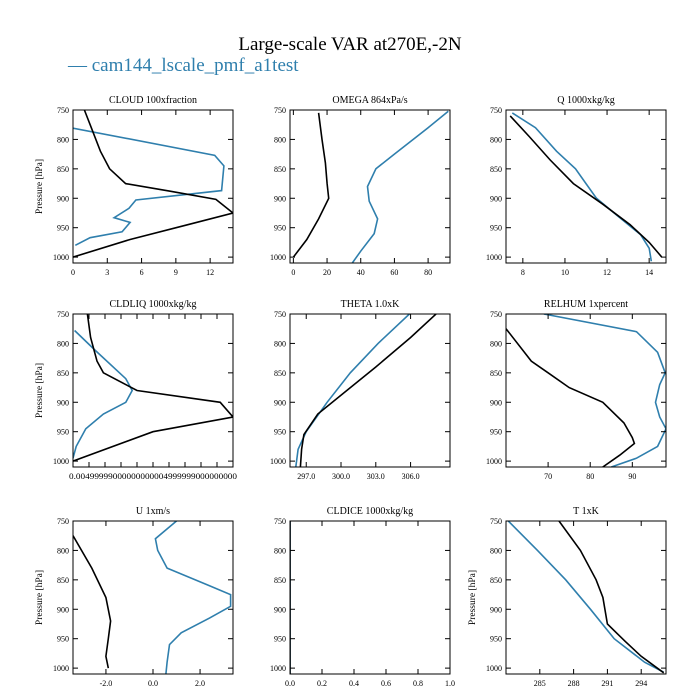  Describe the element at coordinates (641, 683) in the screenshot. I see `x-tick-label: 294` at that location.